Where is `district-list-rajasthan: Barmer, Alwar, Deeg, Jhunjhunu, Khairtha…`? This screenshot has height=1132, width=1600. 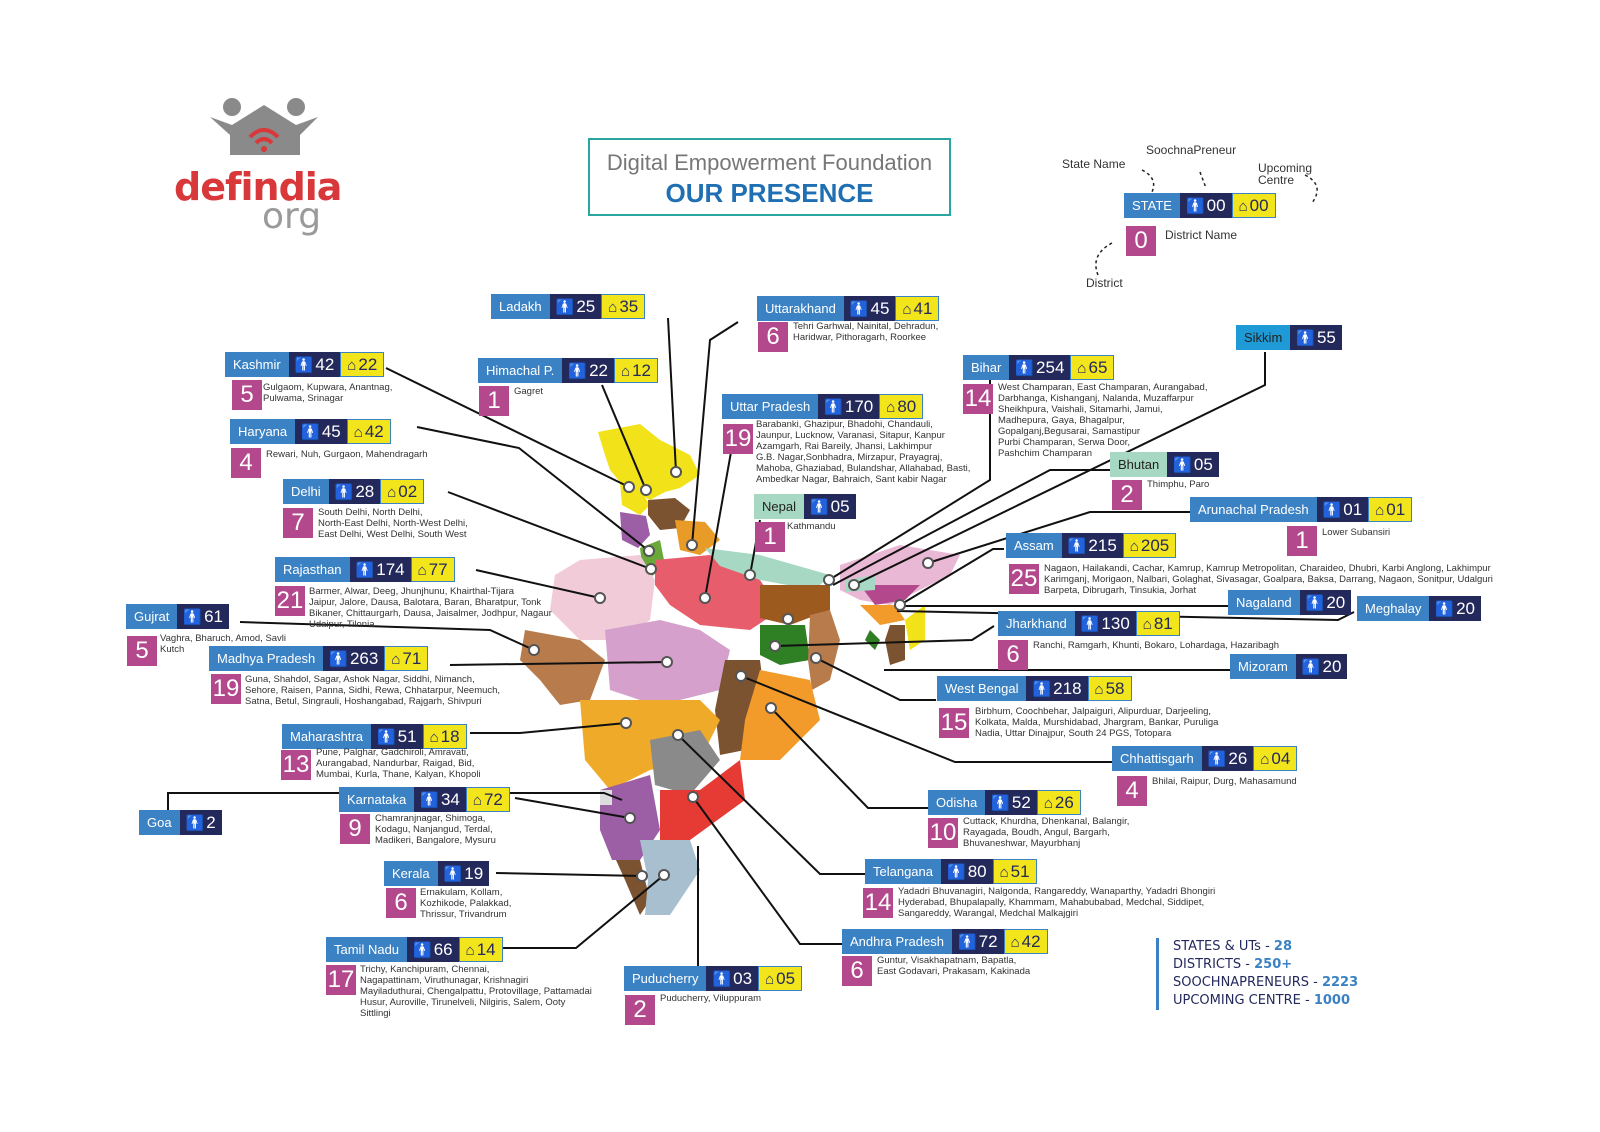
district-list-rajasthan: Barmer, Alwar, Deeg, Jhunjhunu, Khairtha… is located at coordinates (430, 608).